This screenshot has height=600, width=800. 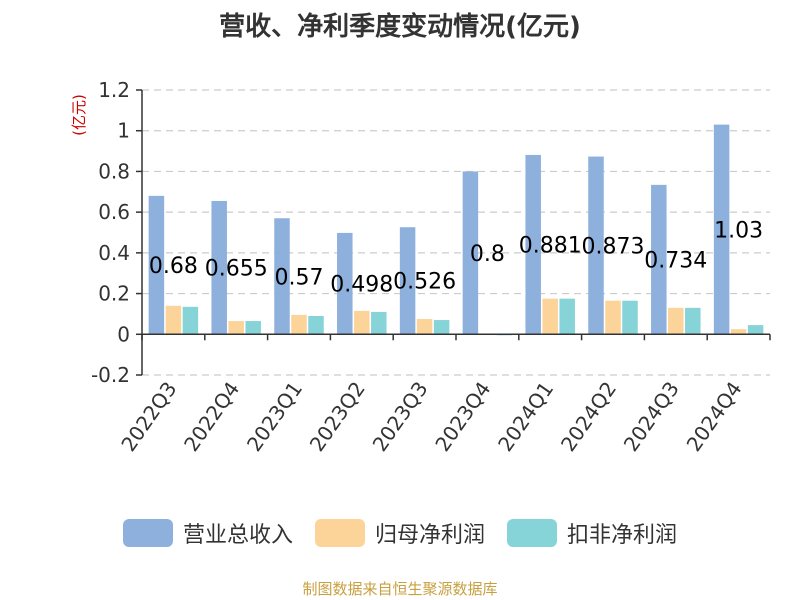 I want to click on legend-label-parent-net-profit: 归母净利润, so click(x=429, y=535).